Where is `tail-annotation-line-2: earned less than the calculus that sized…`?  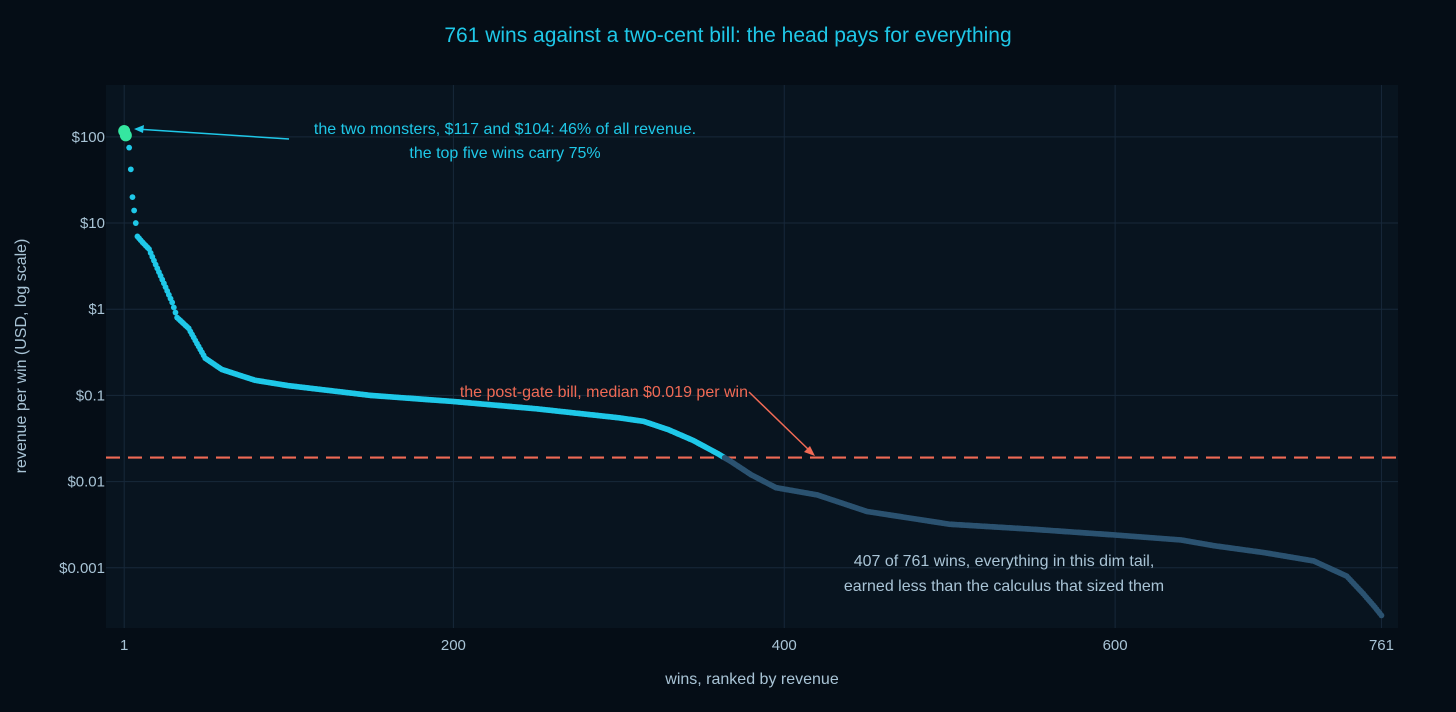 tail-annotation-line-2: earned less than the calculus that sized… is located at coordinates (1004, 586).